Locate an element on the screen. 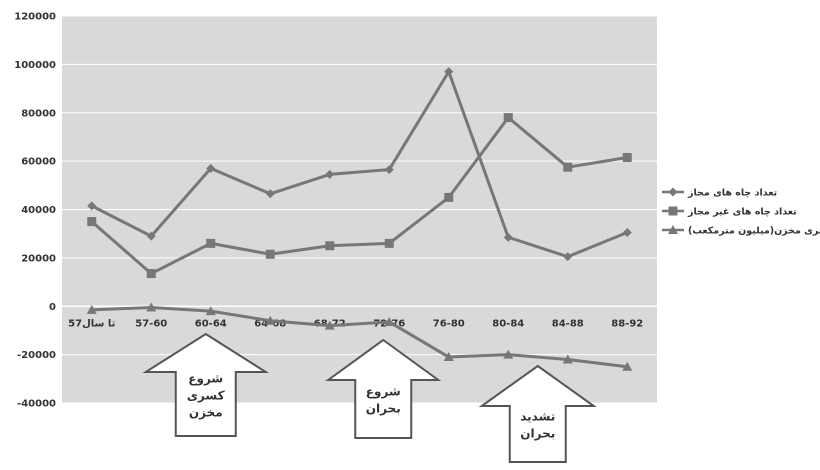 Image resolution: width=820 pixels, height=470 pixels. annotation-label: مخزن is located at coordinates (206, 412).